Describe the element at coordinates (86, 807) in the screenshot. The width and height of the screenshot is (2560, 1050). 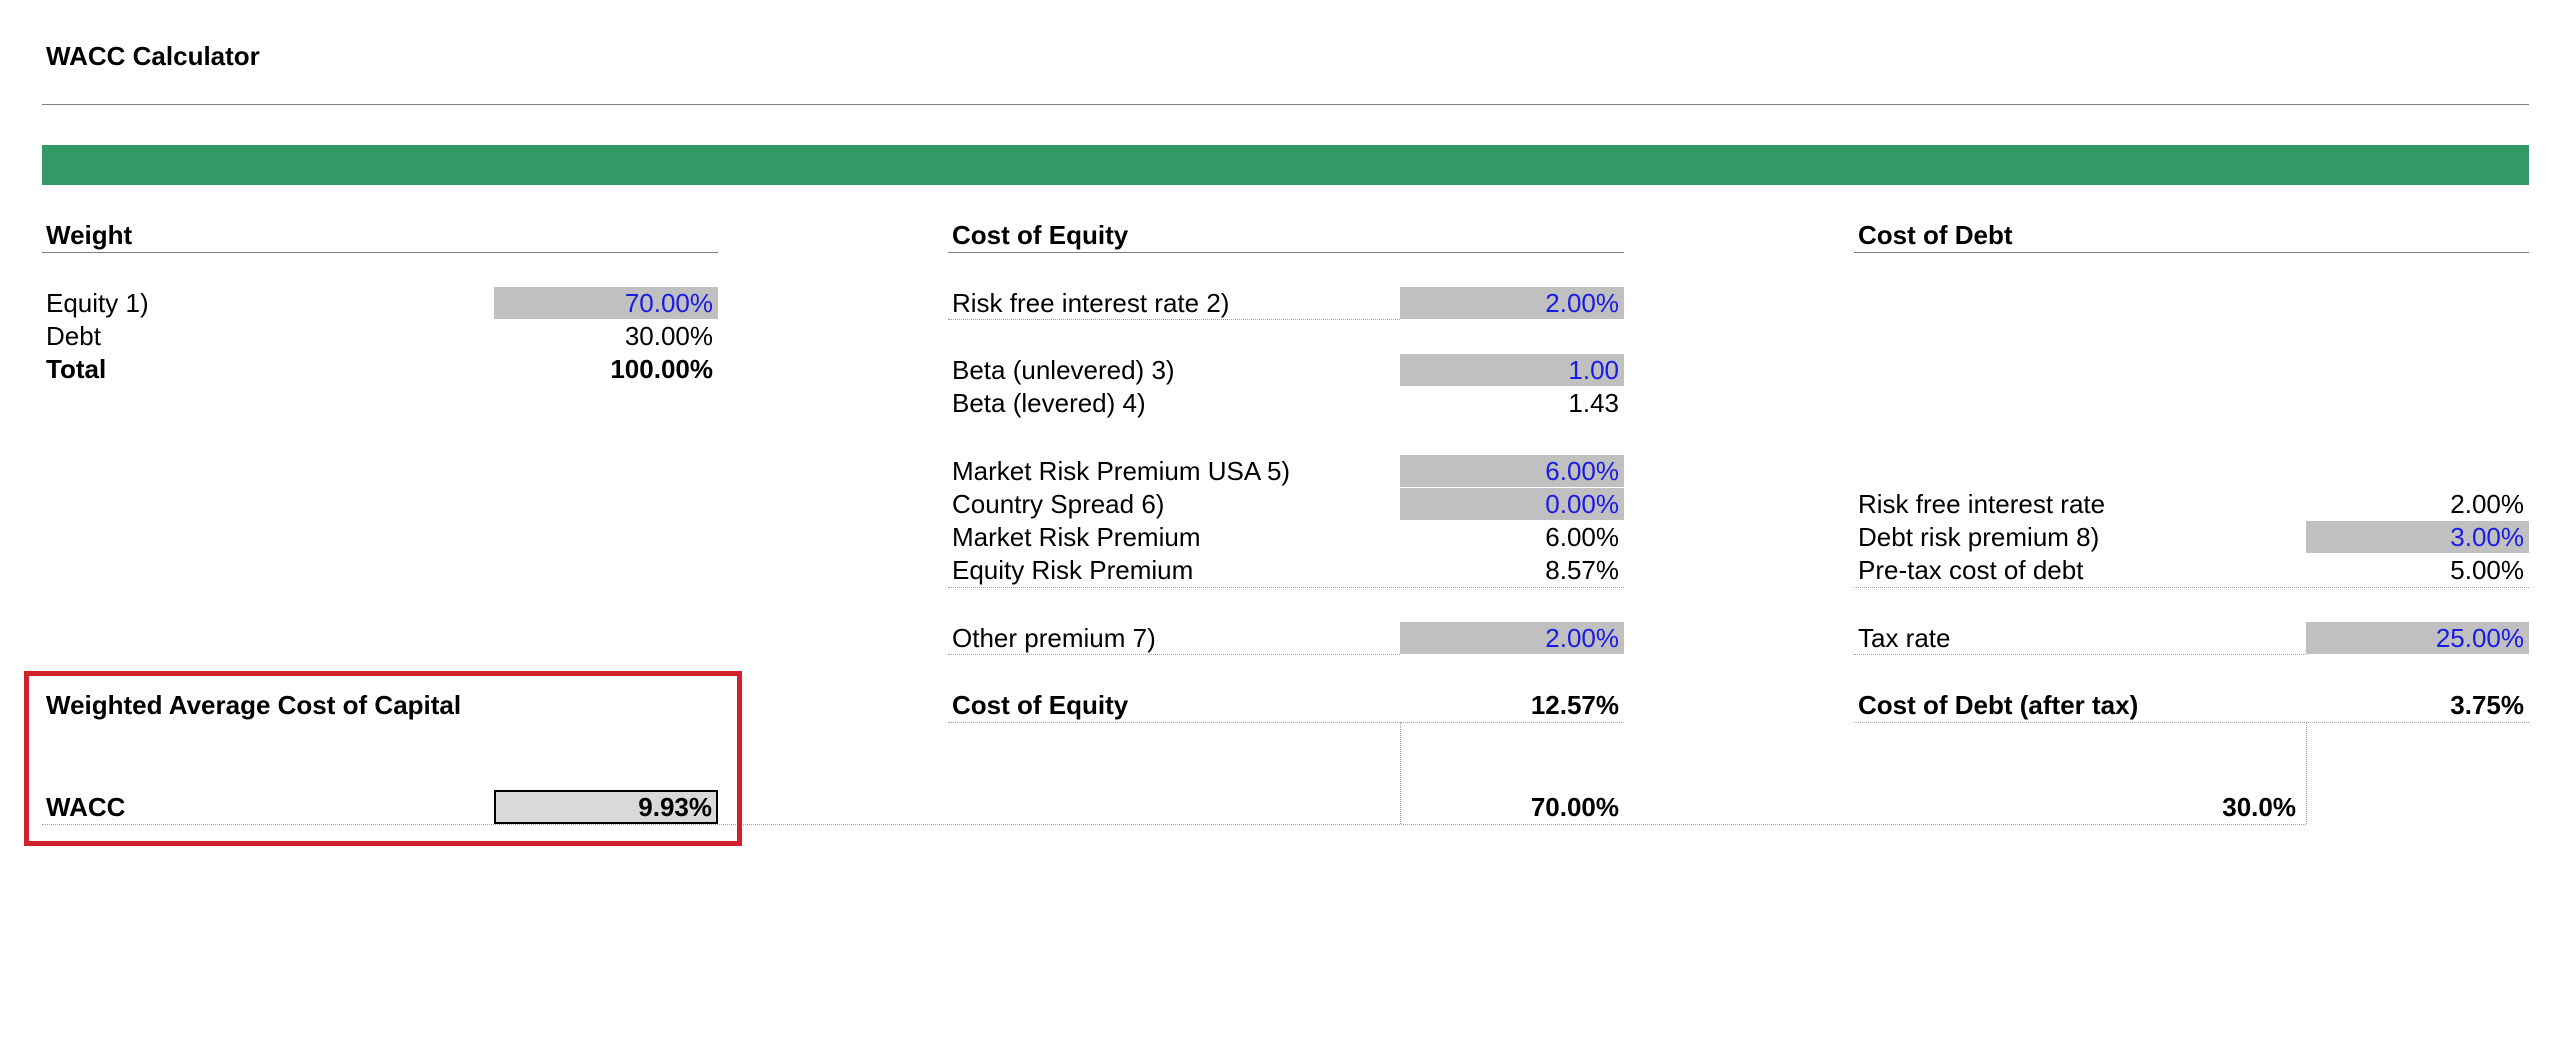
I see `wacc-label: WACC` at that location.